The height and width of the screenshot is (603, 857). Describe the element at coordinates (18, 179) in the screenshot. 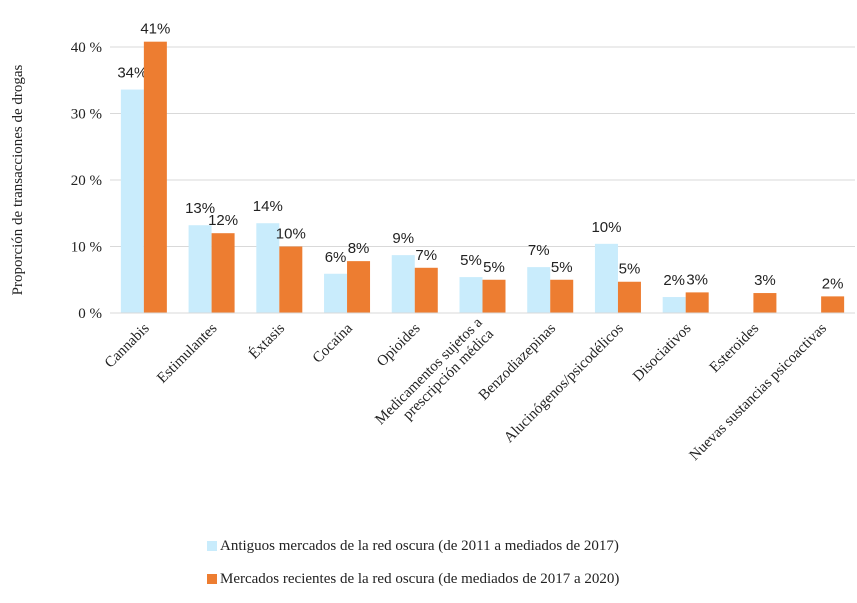

I see `y-axis-label: Proporción de transacciones de drogas` at that location.